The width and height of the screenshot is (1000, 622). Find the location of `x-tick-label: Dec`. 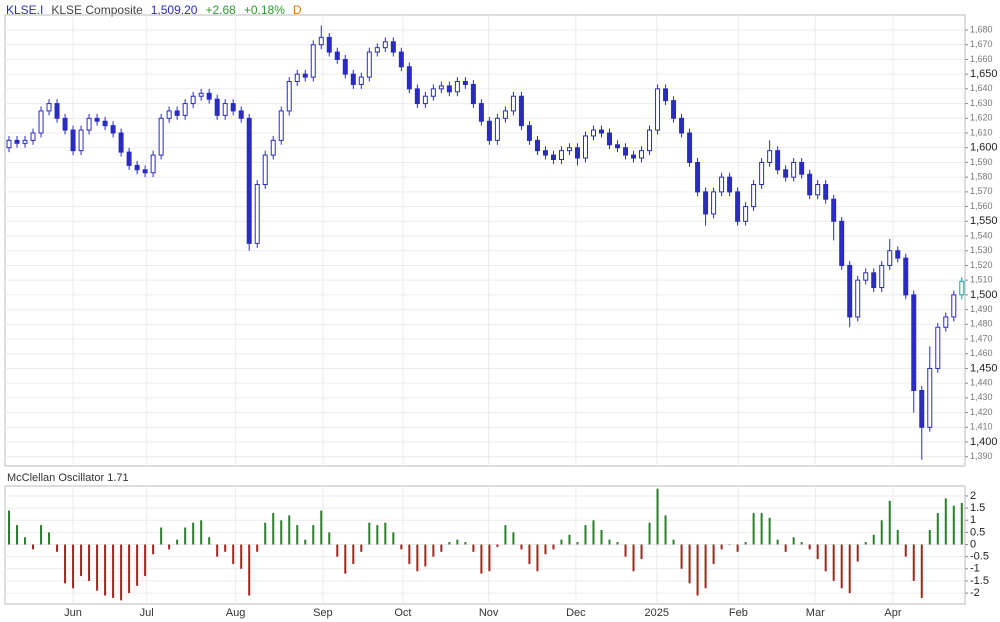

x-tick-label: Dec is located at coordinates (576, 613).